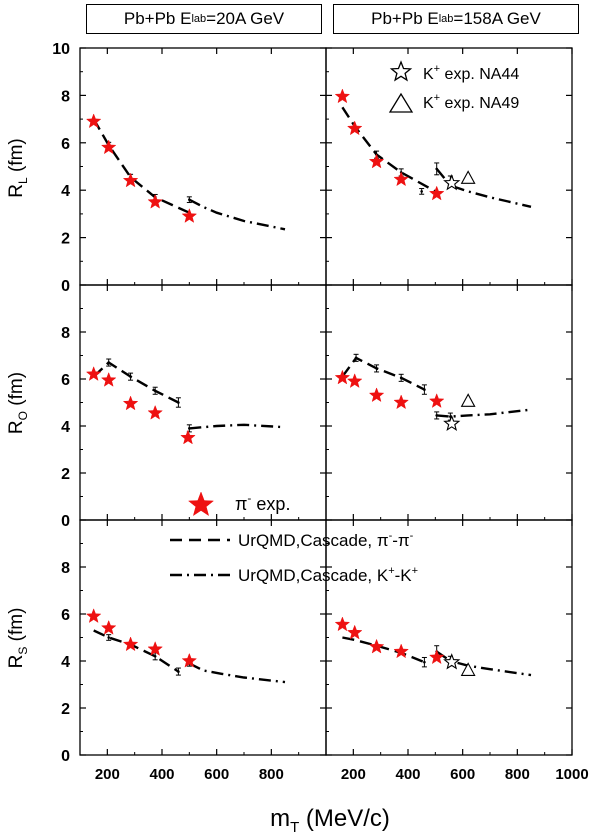  Describe the element at coordinates (203, 402) in the screenshot. I see `panel-frame-r1-c0` at that location.